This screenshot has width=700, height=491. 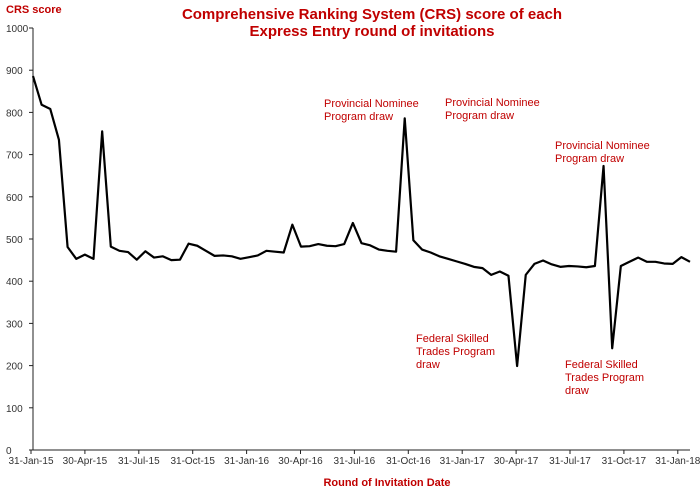 I want to click on x-axis-label: Round of Invitation Date, so click(x=386, y=483).